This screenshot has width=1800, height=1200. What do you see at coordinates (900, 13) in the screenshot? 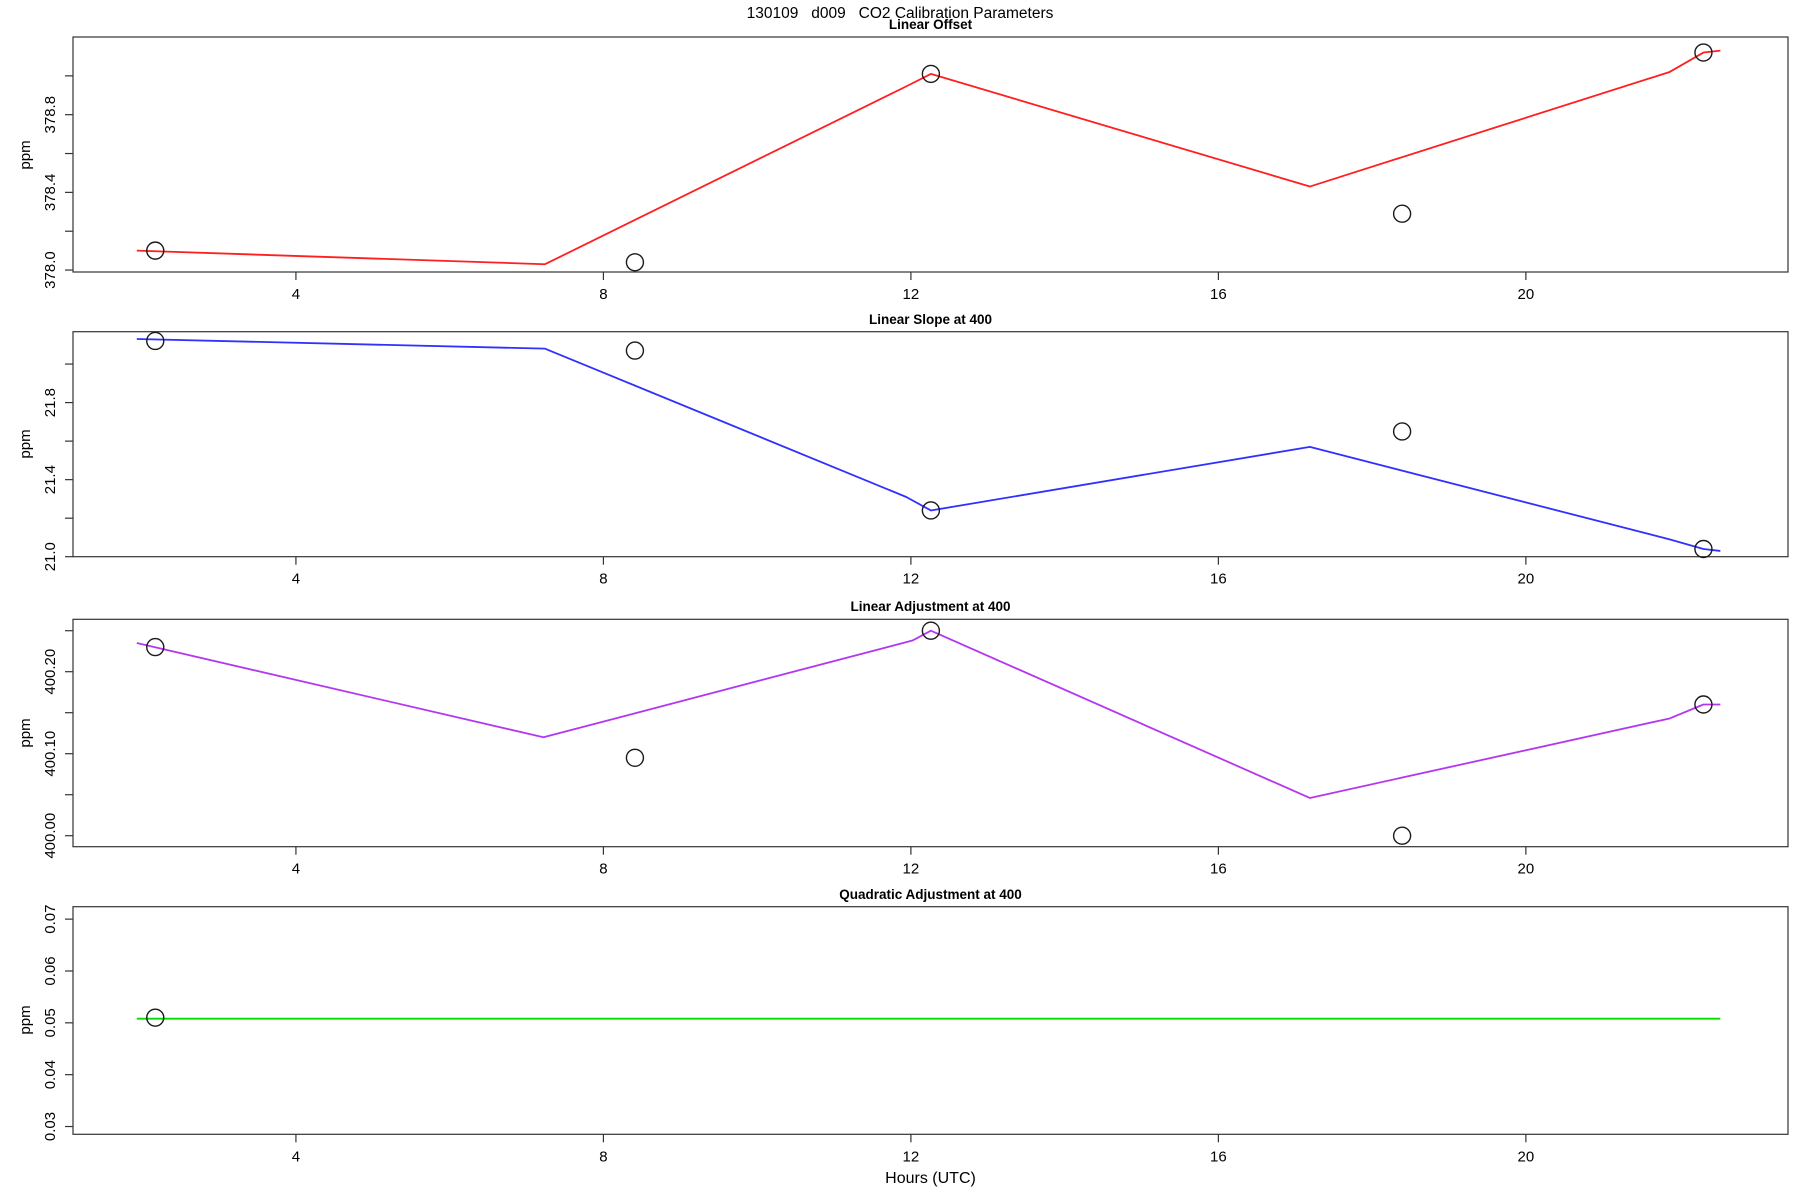
I see `page-title: 130109 d009 CO2 Calibration Parameters` at bounding box center [900, 13].